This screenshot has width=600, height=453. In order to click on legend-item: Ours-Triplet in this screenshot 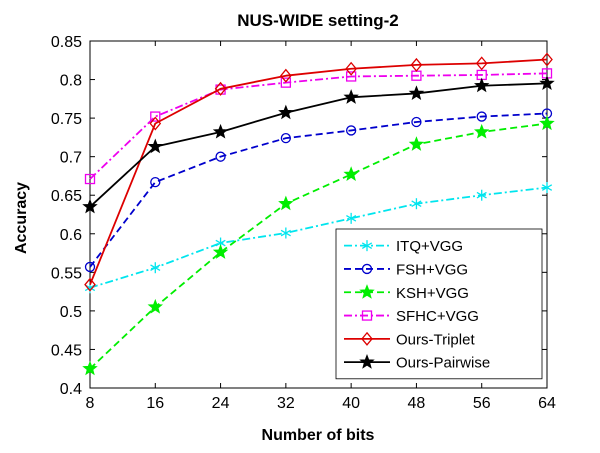, I will do `click(409, 339)`.